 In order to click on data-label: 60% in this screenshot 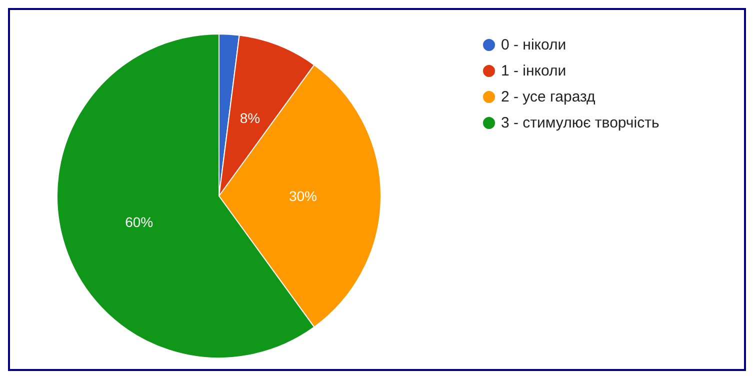, I will do `click(139, 222)`.